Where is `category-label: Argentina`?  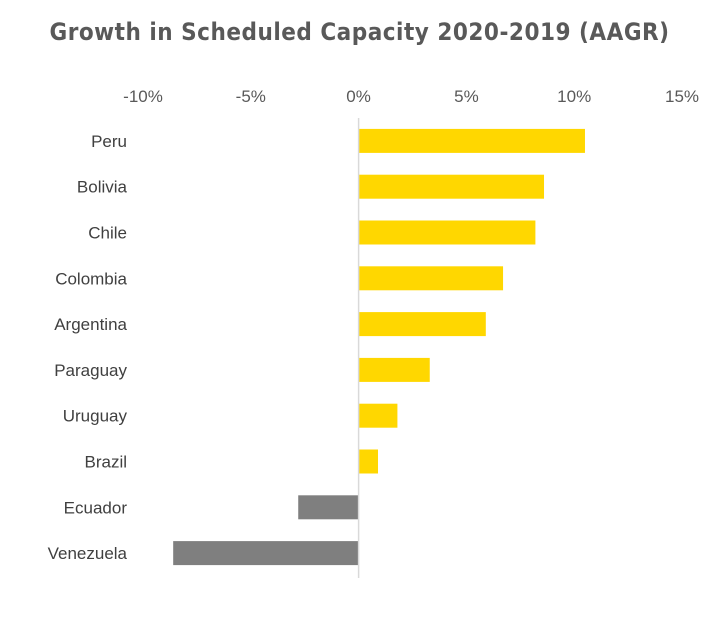
category-label: Argentina is located at coordinates (90, 324).